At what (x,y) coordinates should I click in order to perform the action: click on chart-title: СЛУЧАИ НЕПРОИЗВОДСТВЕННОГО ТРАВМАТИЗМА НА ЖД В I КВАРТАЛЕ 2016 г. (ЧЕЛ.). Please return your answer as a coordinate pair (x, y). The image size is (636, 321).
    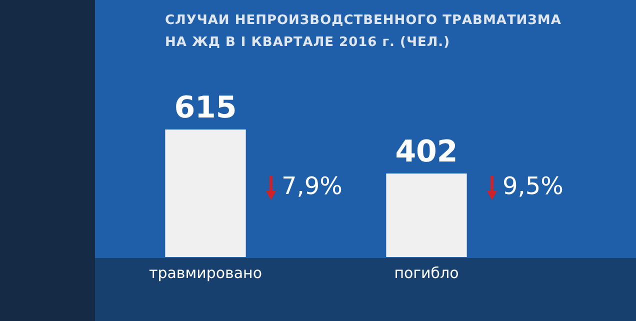
    Looking at the image, I should click on (363, 32).